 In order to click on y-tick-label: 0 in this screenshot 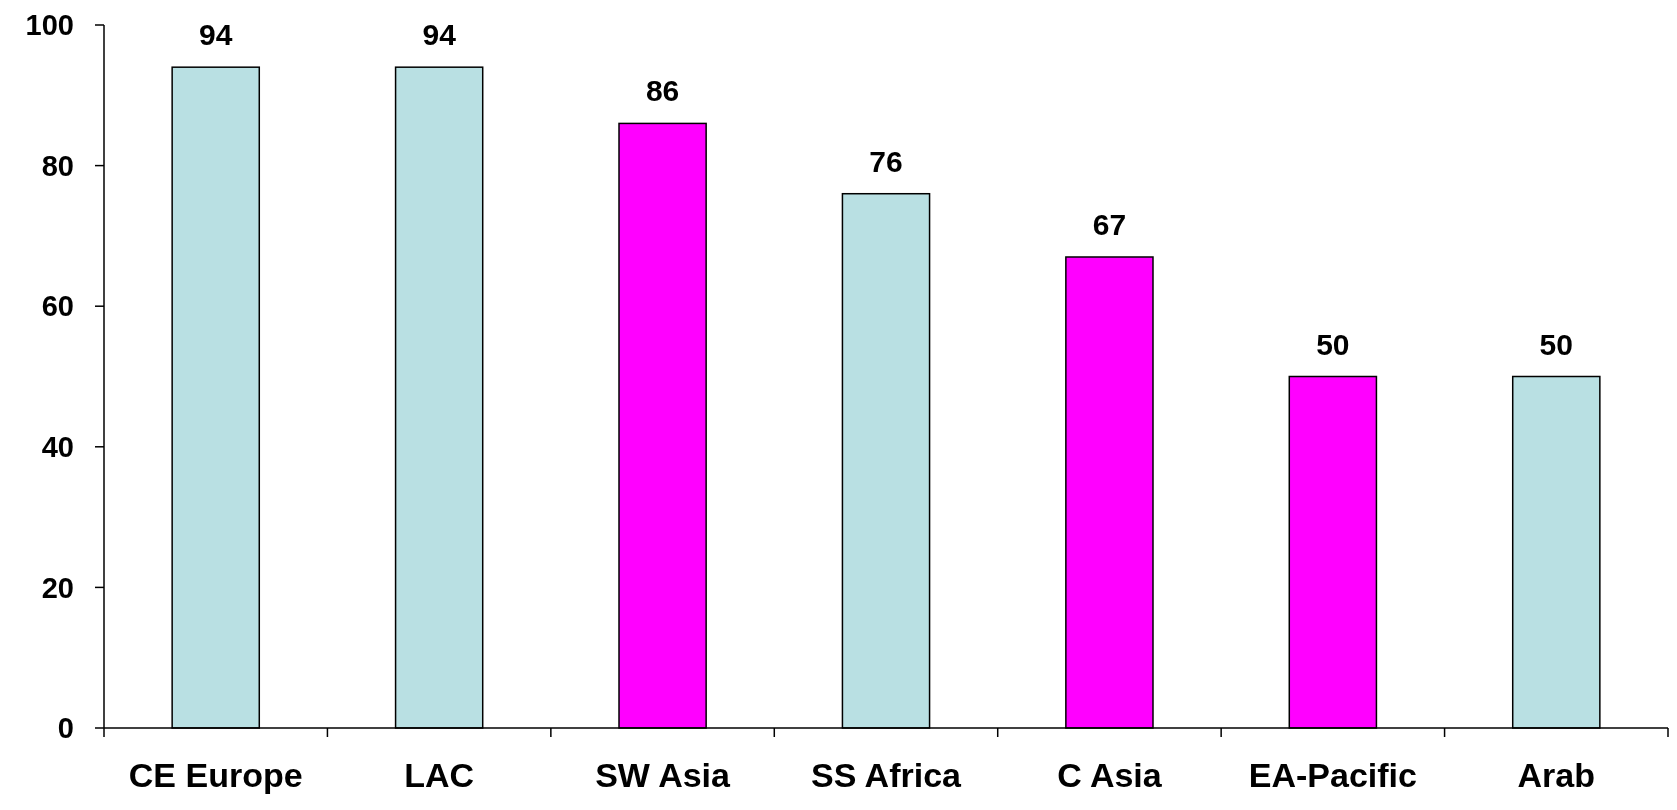, I will do `click(65, 728)`.